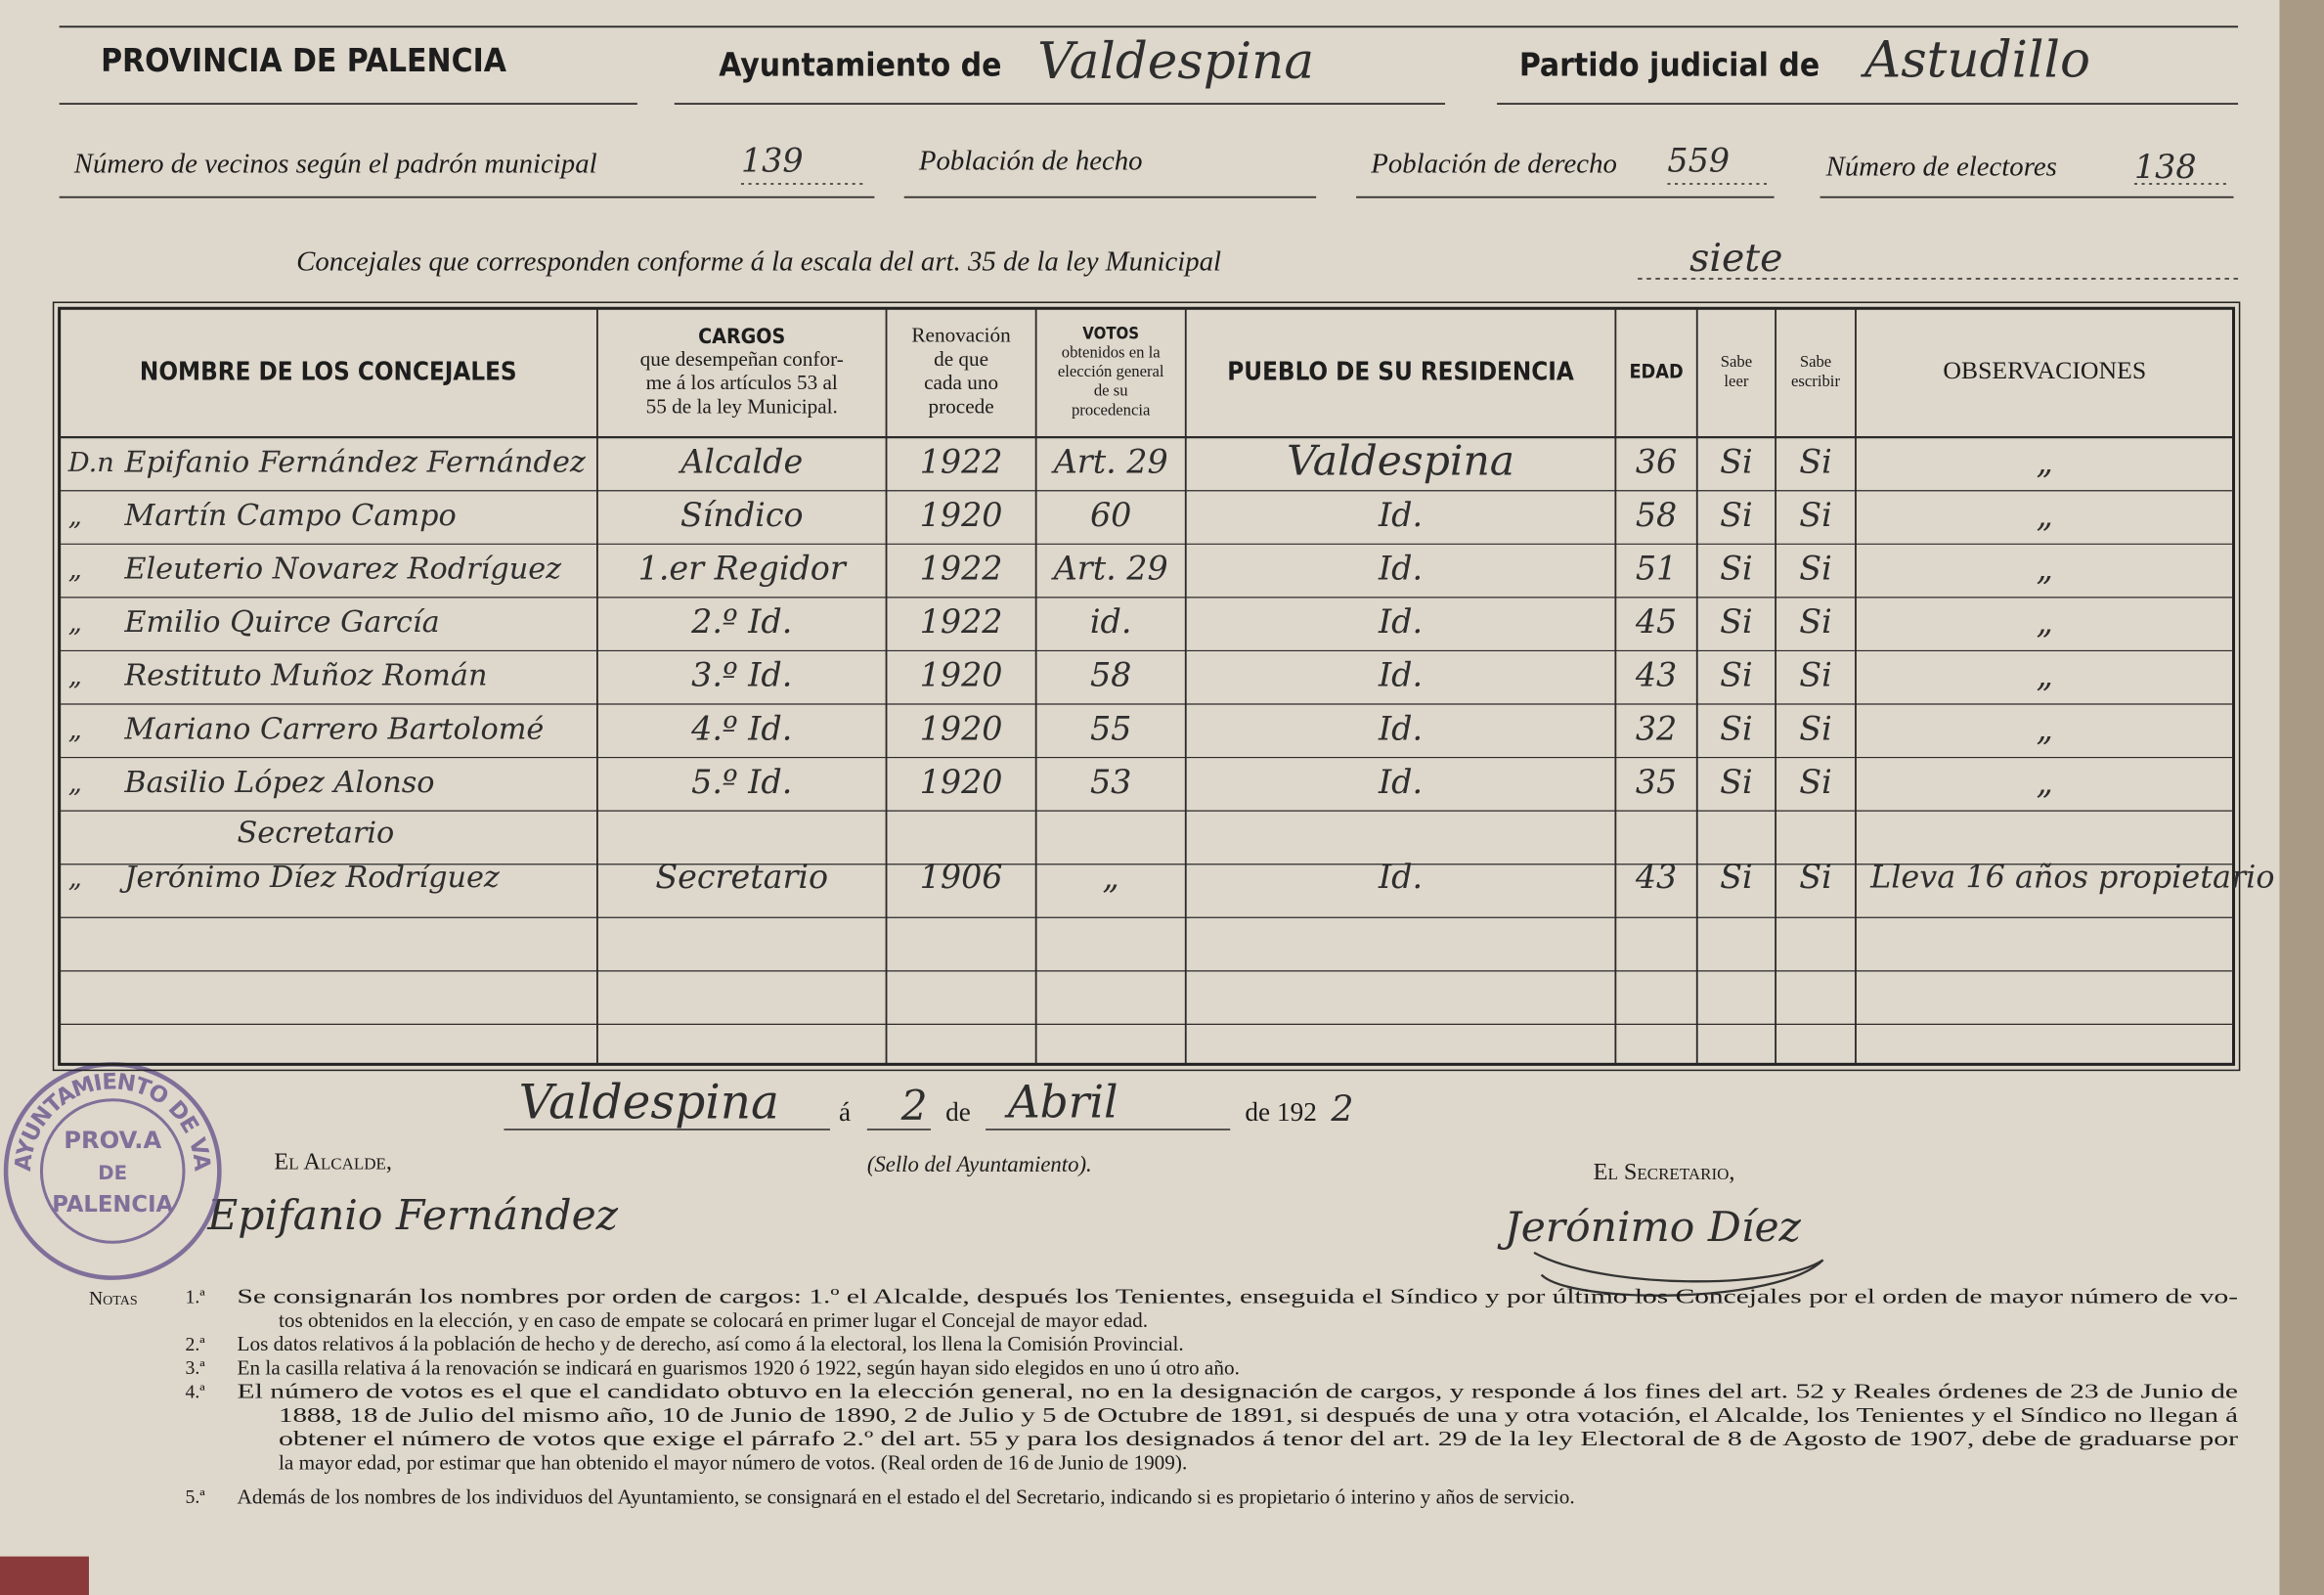 The height and width of the screenshot is (1595, 2324). I want to click on partido-label: Partido judicial de, so click(1669, 65).